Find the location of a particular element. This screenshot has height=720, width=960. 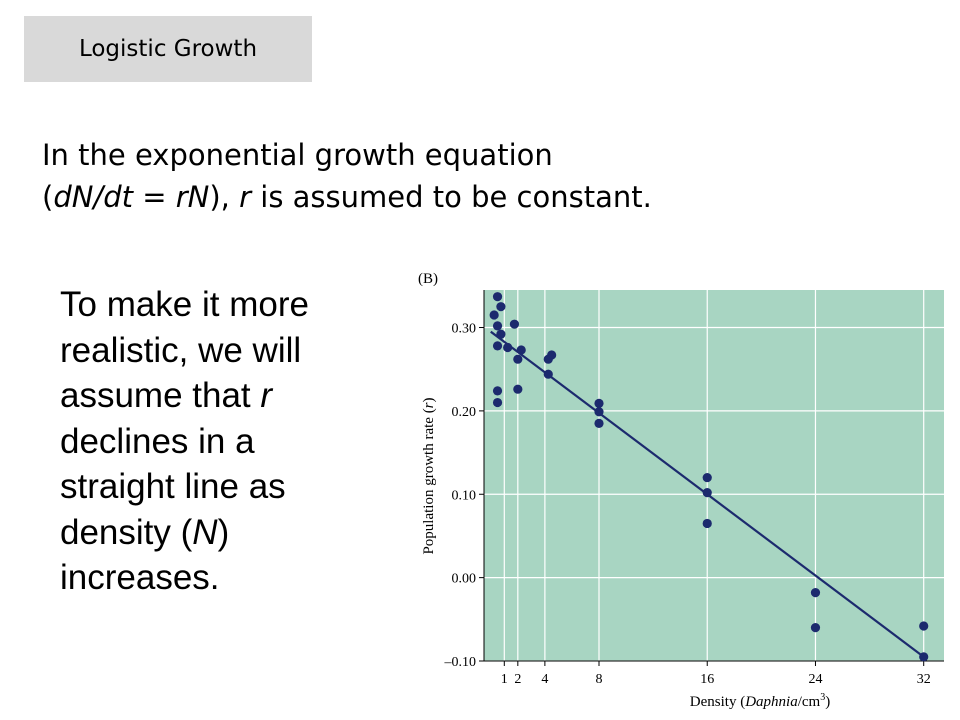

y-tick-label: 0.20 is located at coordinates (464, 412).